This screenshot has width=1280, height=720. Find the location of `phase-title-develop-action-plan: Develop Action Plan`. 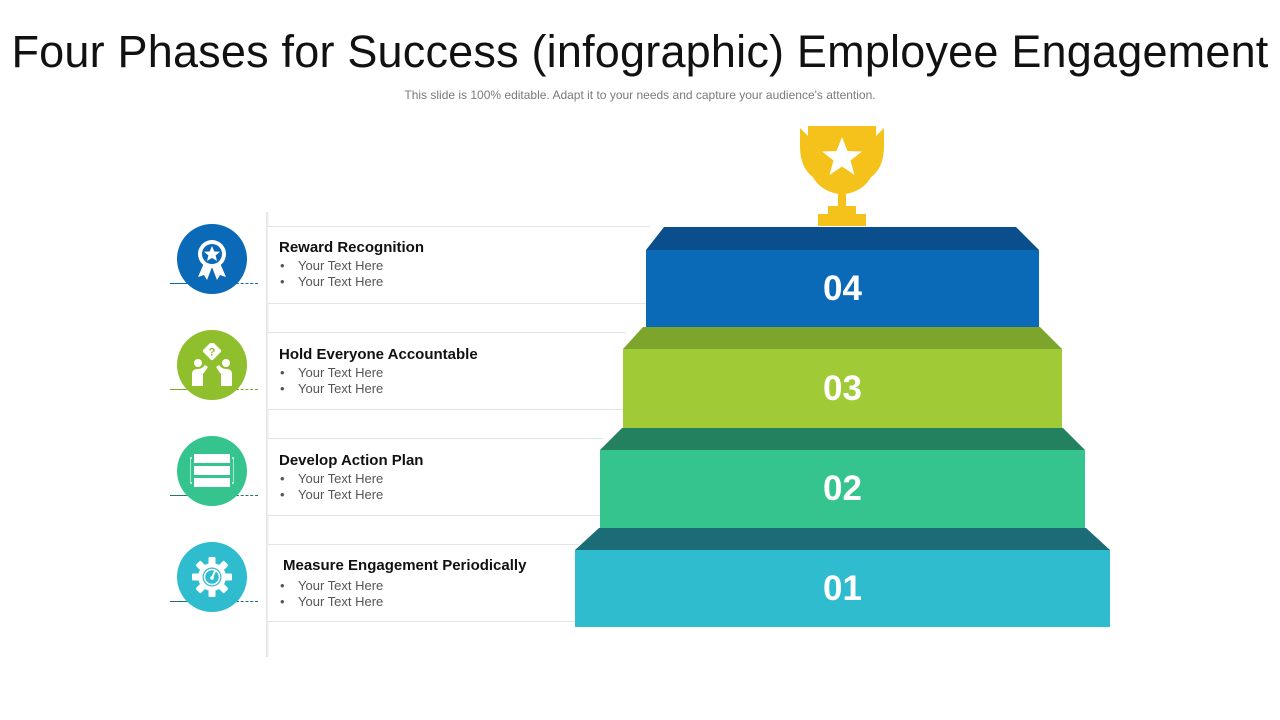

phase-title-develop-action-plan: Develop Action Plan is located at coordinates (351, 460).